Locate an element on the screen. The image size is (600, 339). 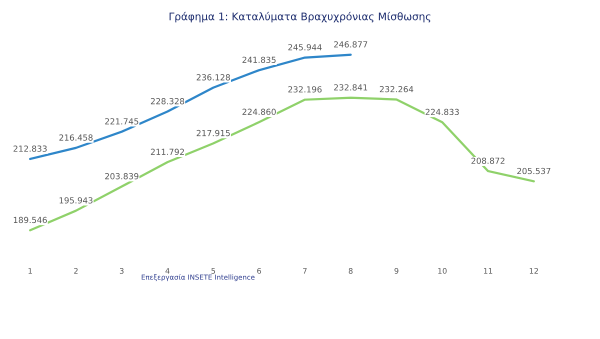
data-label: 208.872 is located at coordinates (487, 161).